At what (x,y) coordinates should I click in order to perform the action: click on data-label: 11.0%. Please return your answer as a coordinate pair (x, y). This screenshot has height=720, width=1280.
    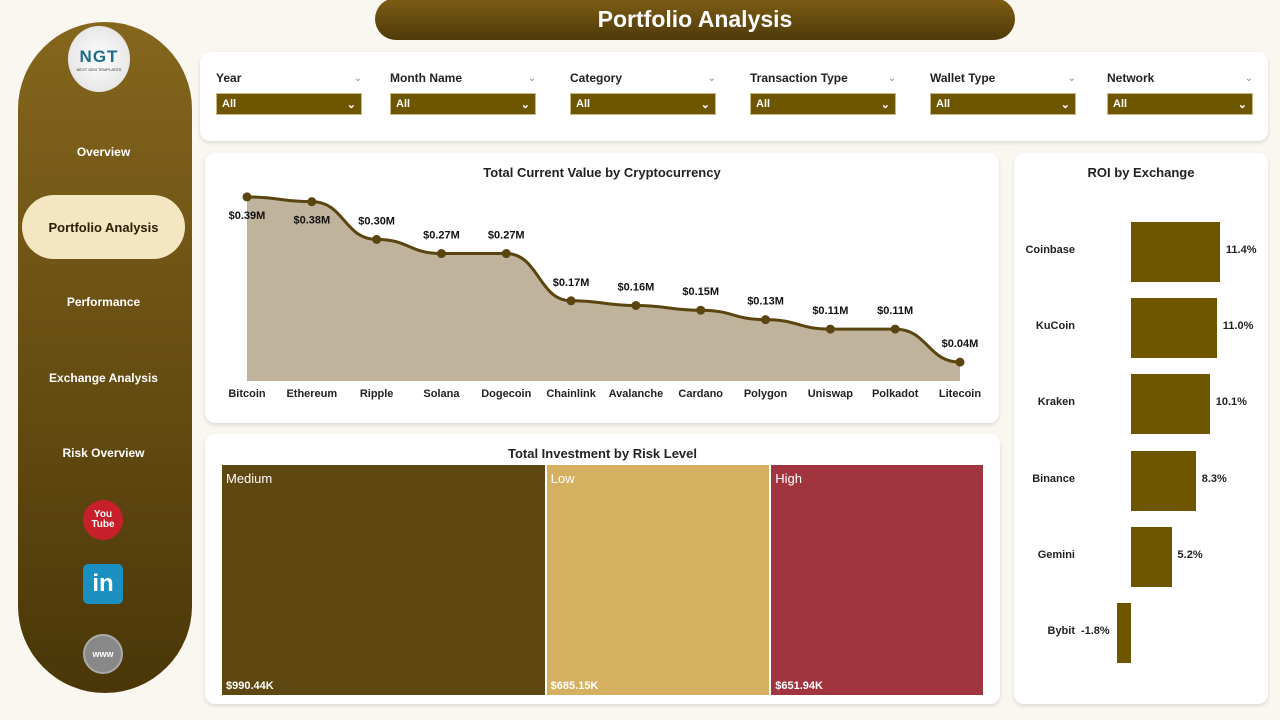
    Looking at the image, I should click on (1238, 326).